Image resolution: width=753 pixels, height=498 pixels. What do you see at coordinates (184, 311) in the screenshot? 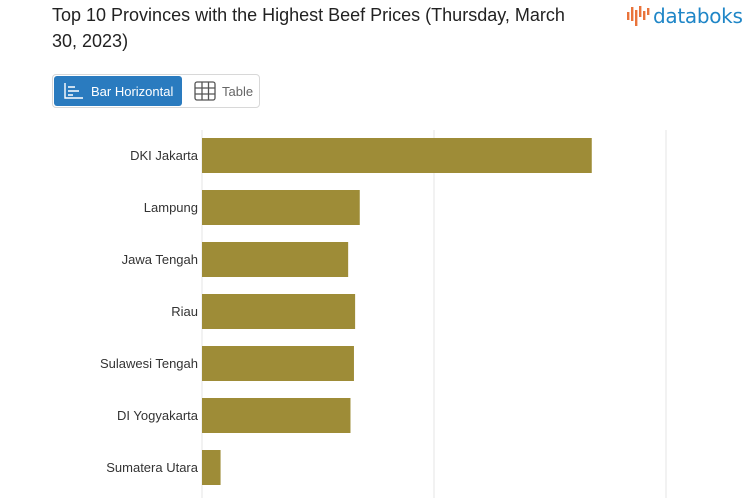
I see `category-label: Riau` at bounding box center [184, 311].